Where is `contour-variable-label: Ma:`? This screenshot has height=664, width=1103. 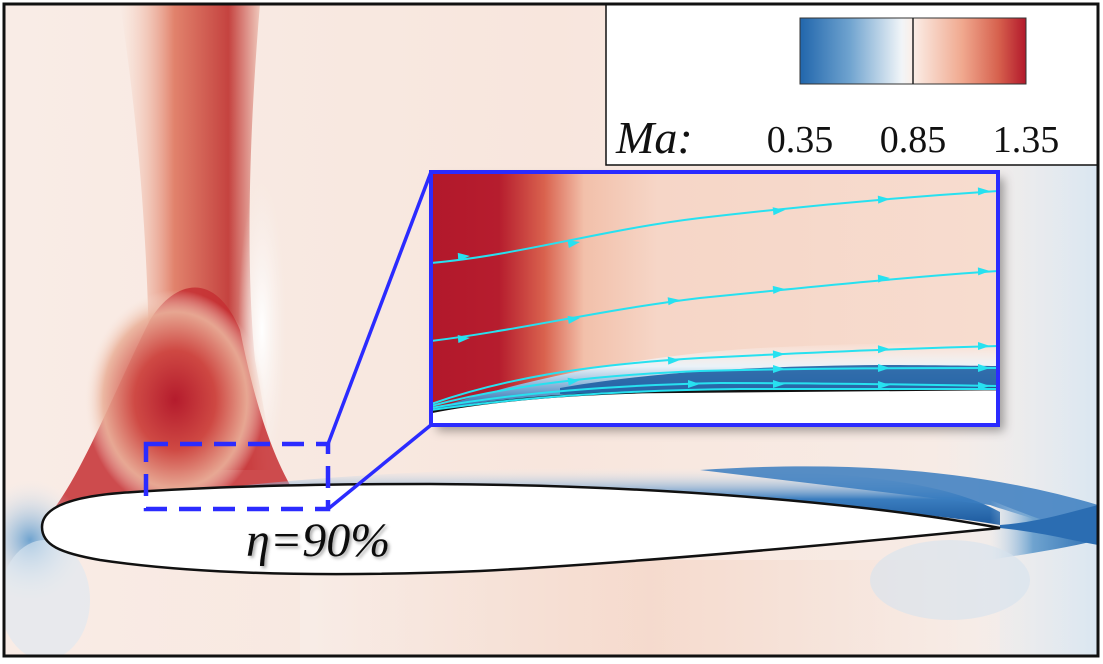
contour-variable-label: Ma: is located at coordinates (654, 137).